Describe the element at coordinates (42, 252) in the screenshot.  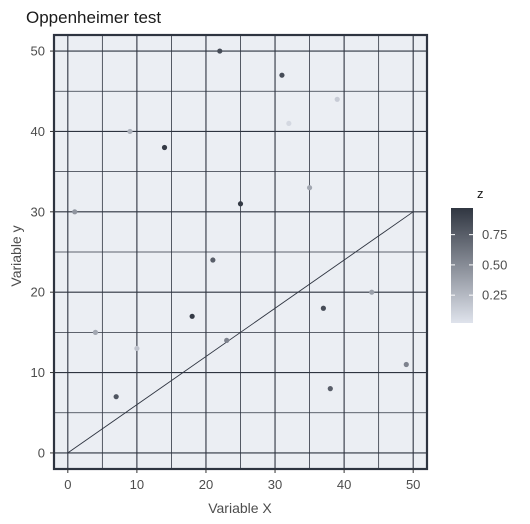
I see `y-axis-ticks: 0 10 20 30 40 50` at that location.